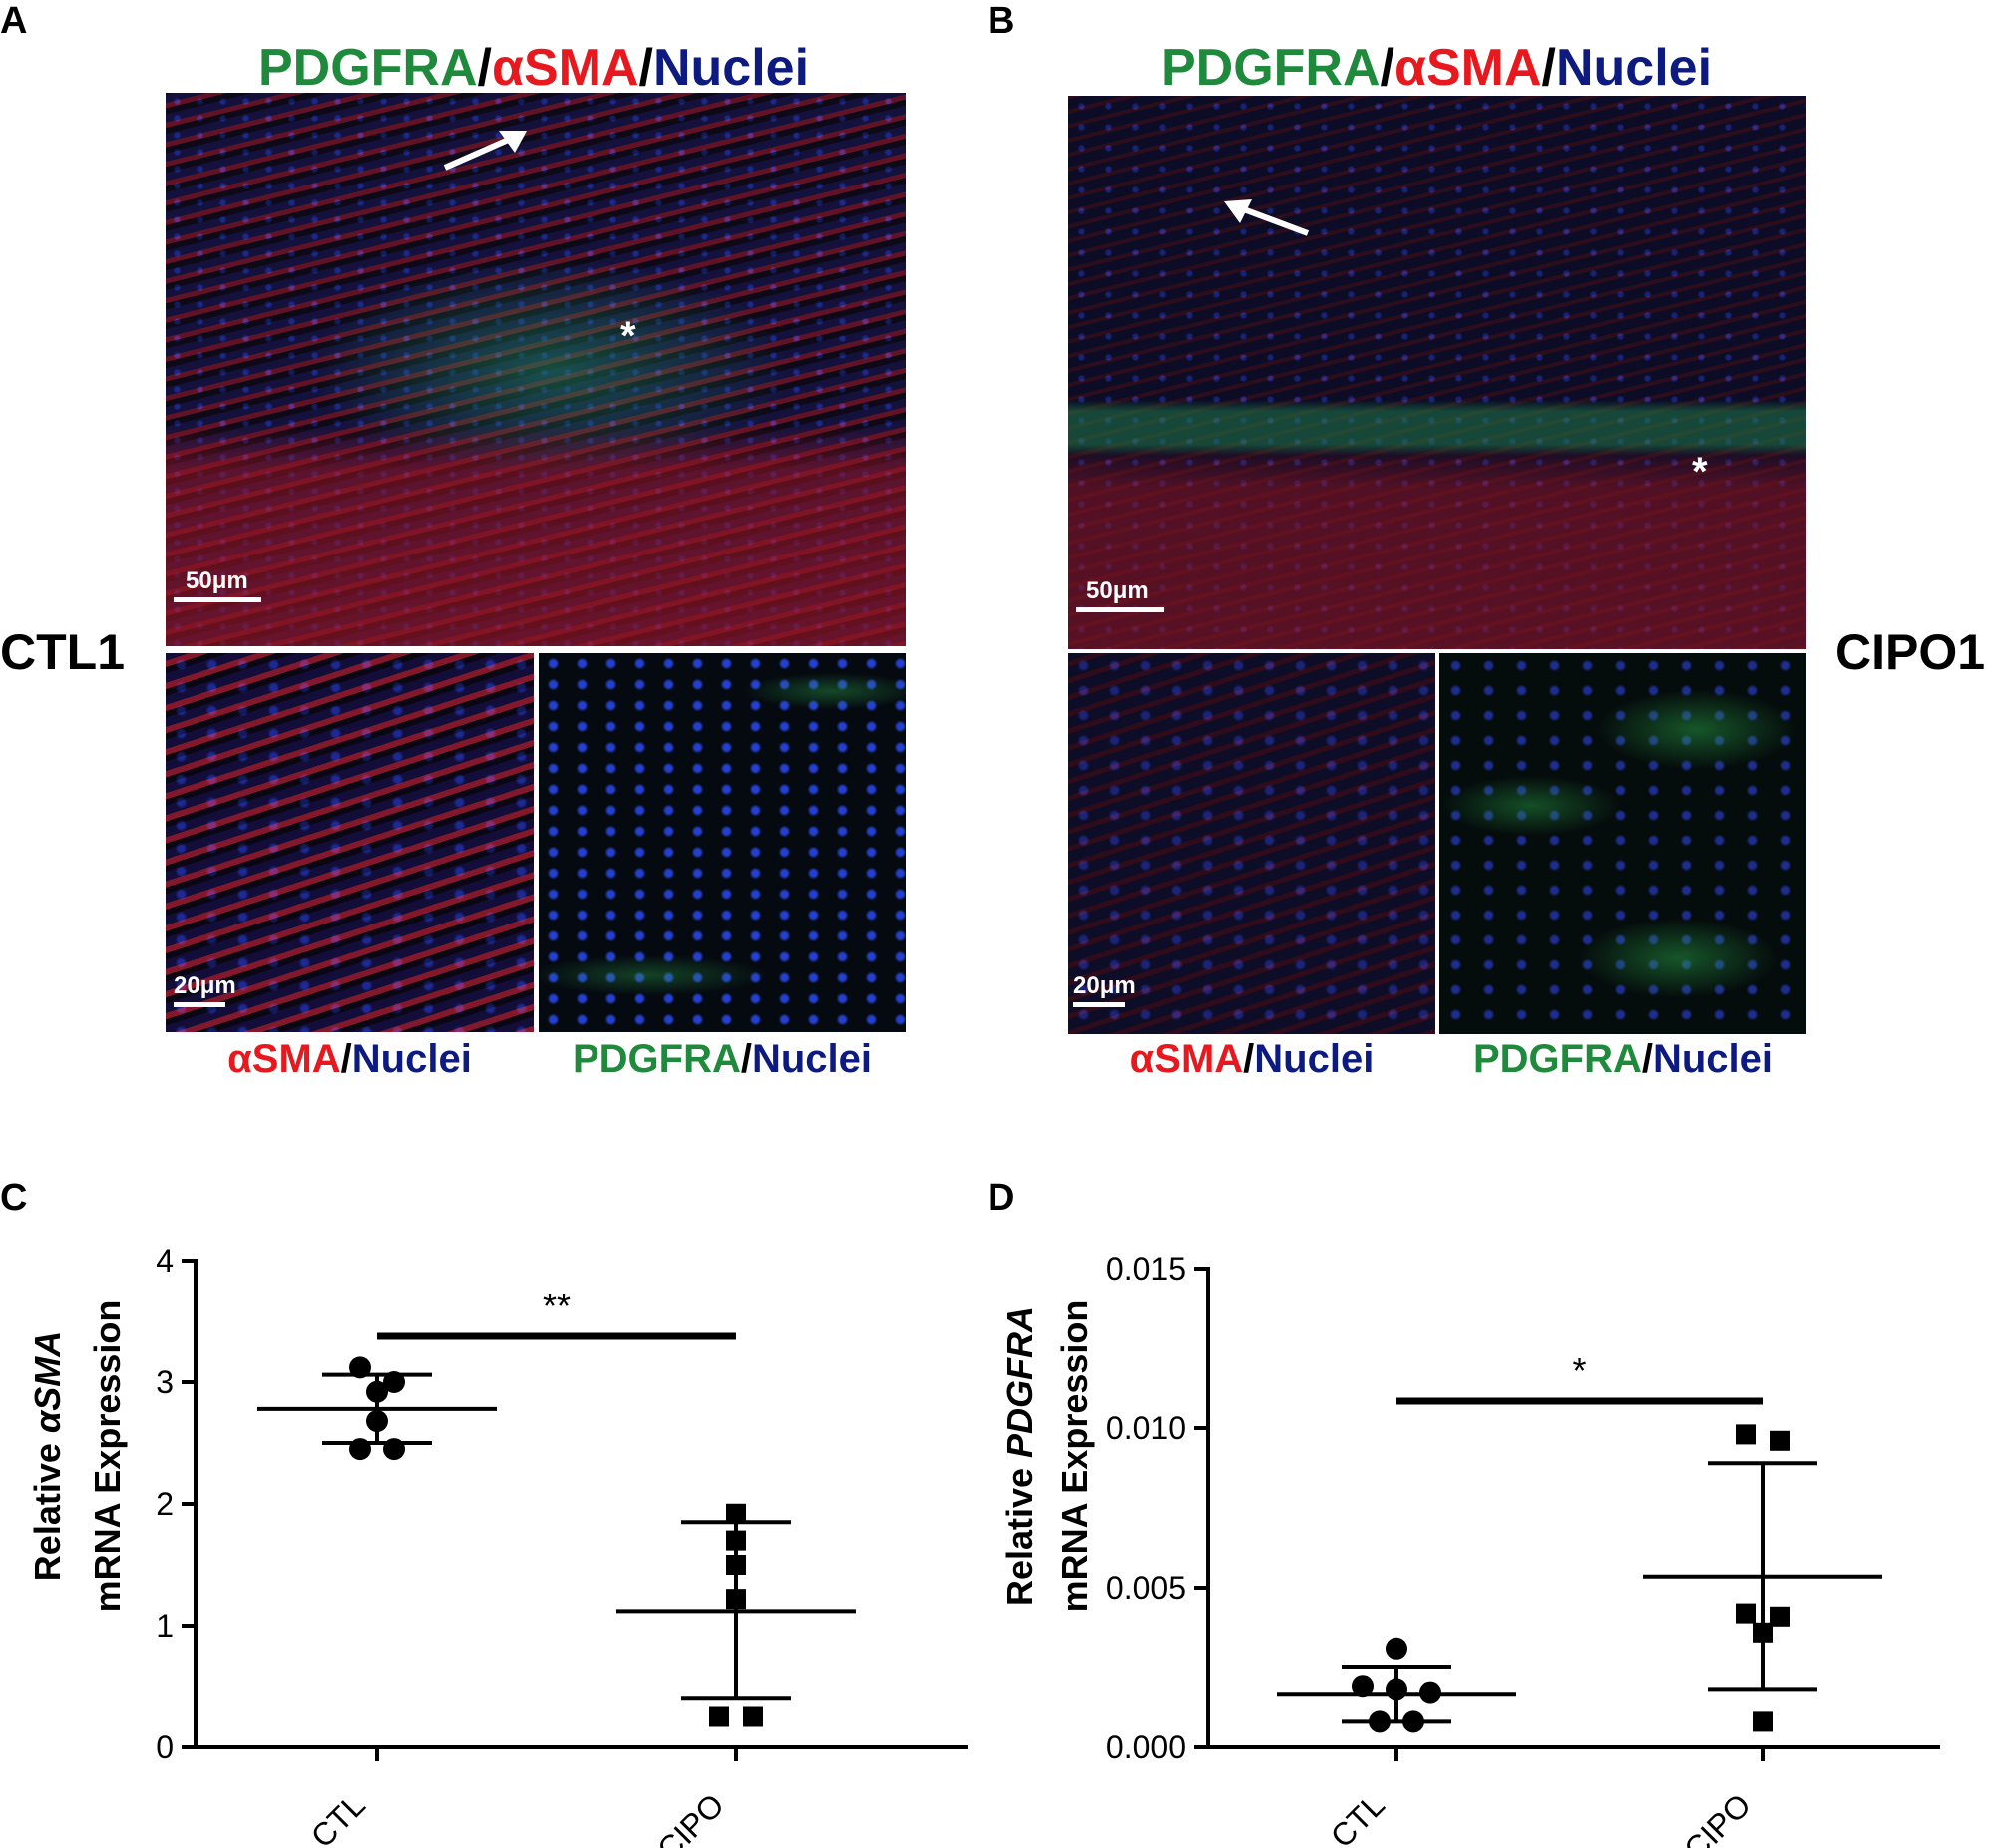 Image resolution: width=1990 pixels, height=1848 pixels. Describe the element at coordinates (165, 1504) in the screenshot. I see `y-tick-label: 2` at that location.